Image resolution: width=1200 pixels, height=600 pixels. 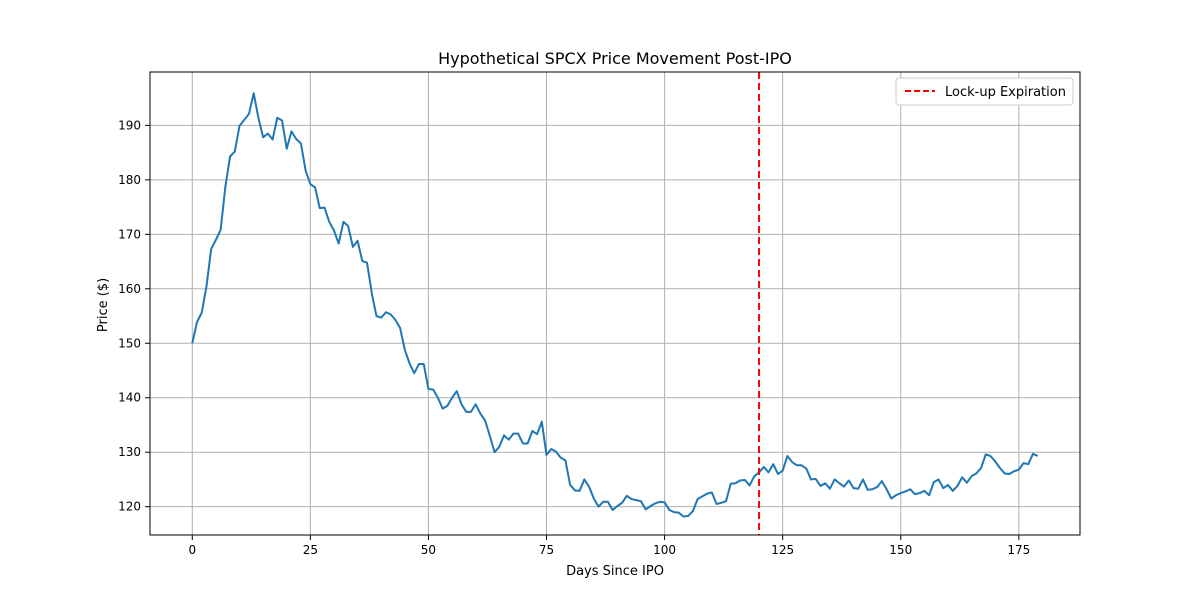 What do you see at coordinates (129, 125) in the screenshot?
I see `y-tick-label: 190` at bounding box center [129, 125].